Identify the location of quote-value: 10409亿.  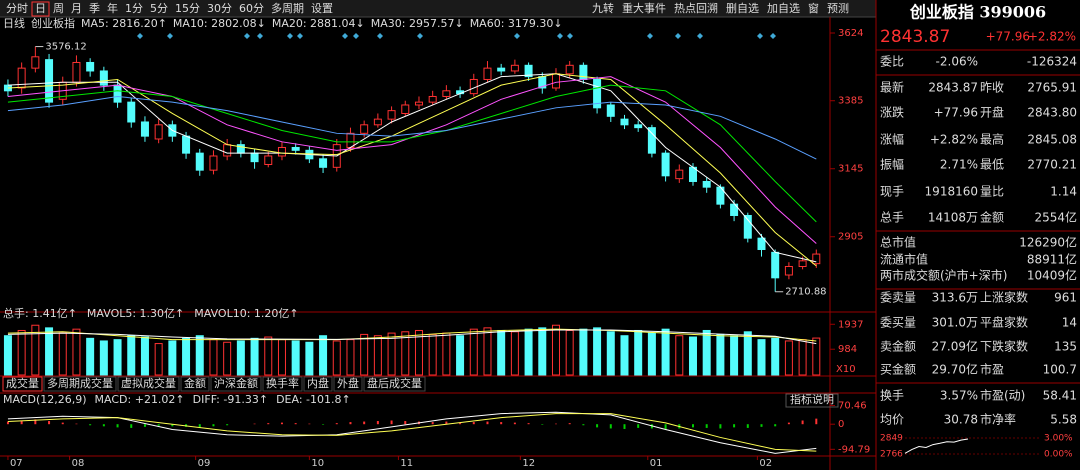
(1052, 275).